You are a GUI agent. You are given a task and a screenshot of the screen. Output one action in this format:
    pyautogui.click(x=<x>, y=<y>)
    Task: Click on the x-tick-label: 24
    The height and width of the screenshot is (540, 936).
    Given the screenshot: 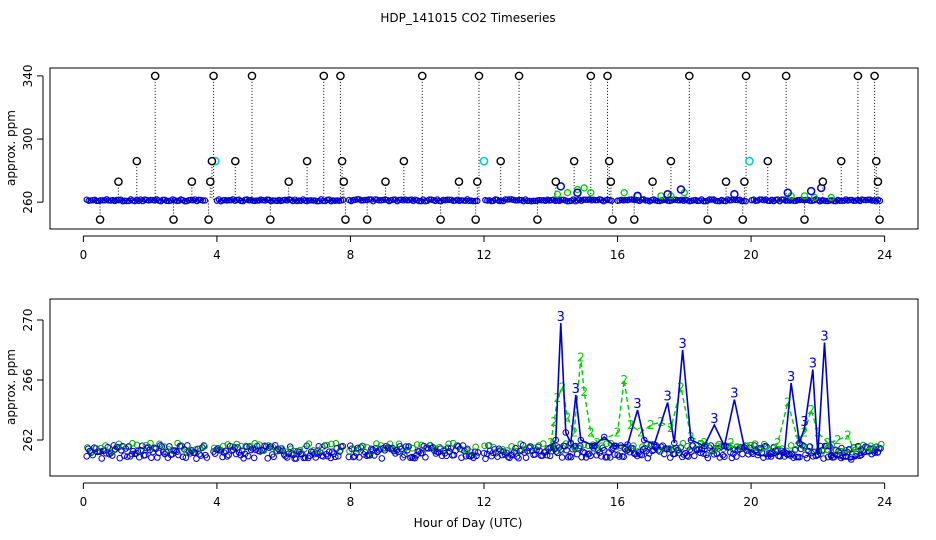 What is the action you would take?
    pyautogui.click(x=884, y=502)
    